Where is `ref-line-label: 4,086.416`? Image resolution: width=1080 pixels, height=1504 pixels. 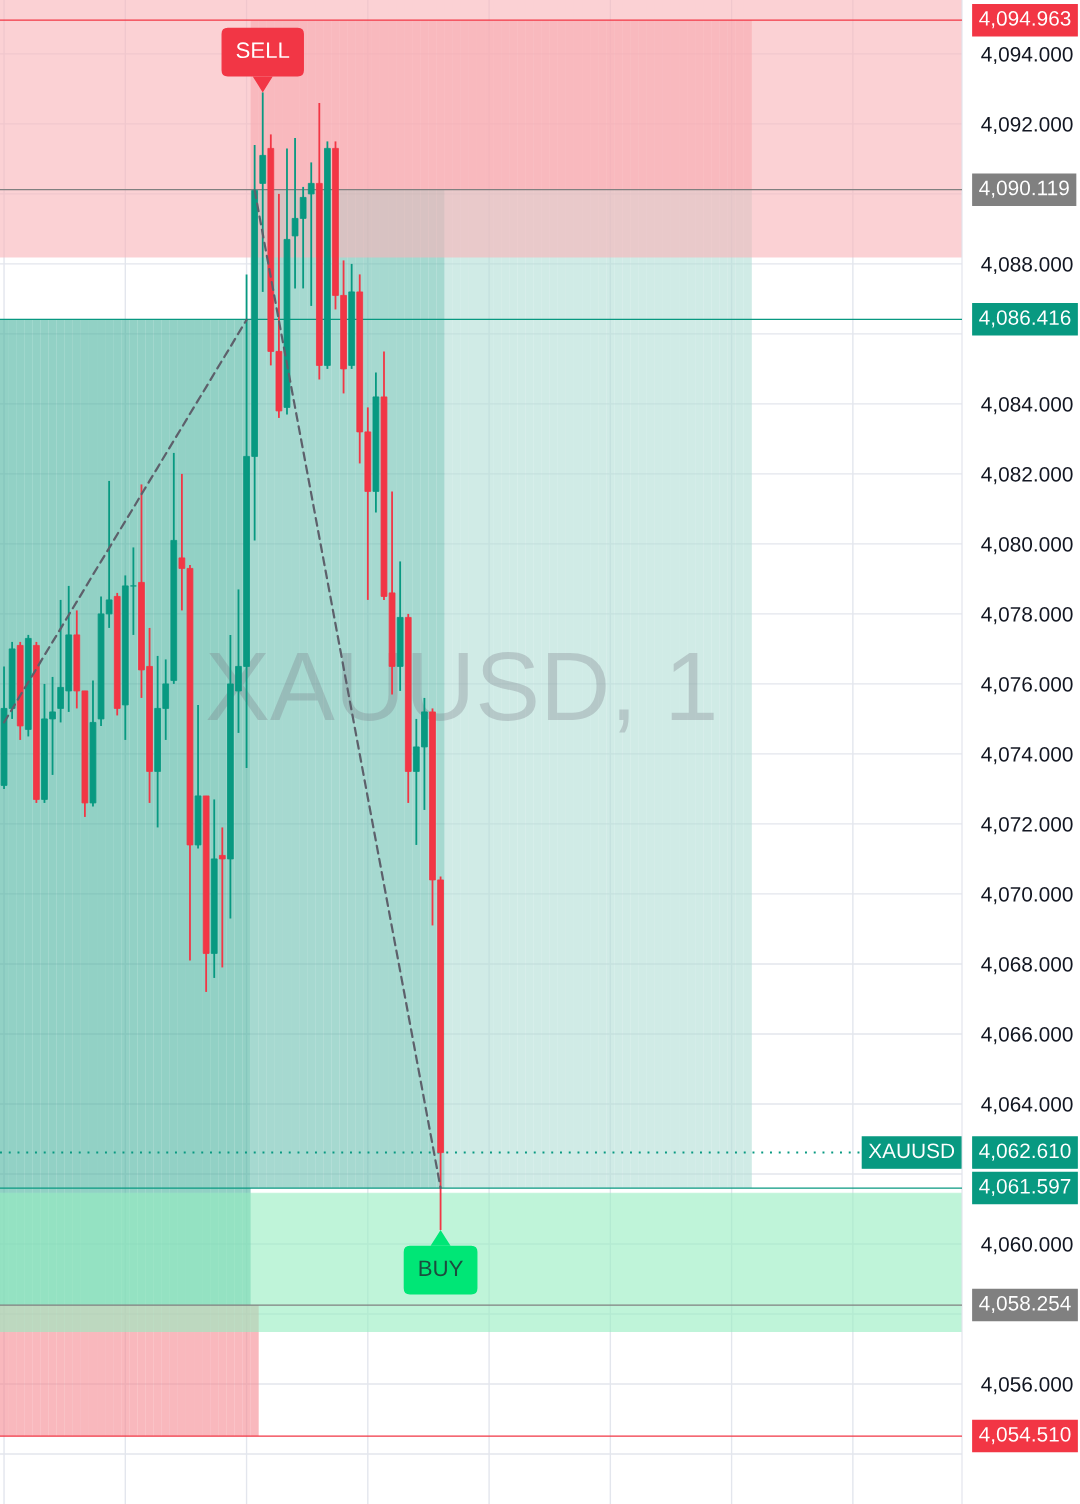 ref-line-label: 4,086.416 is located at coordinates (1025, 319).